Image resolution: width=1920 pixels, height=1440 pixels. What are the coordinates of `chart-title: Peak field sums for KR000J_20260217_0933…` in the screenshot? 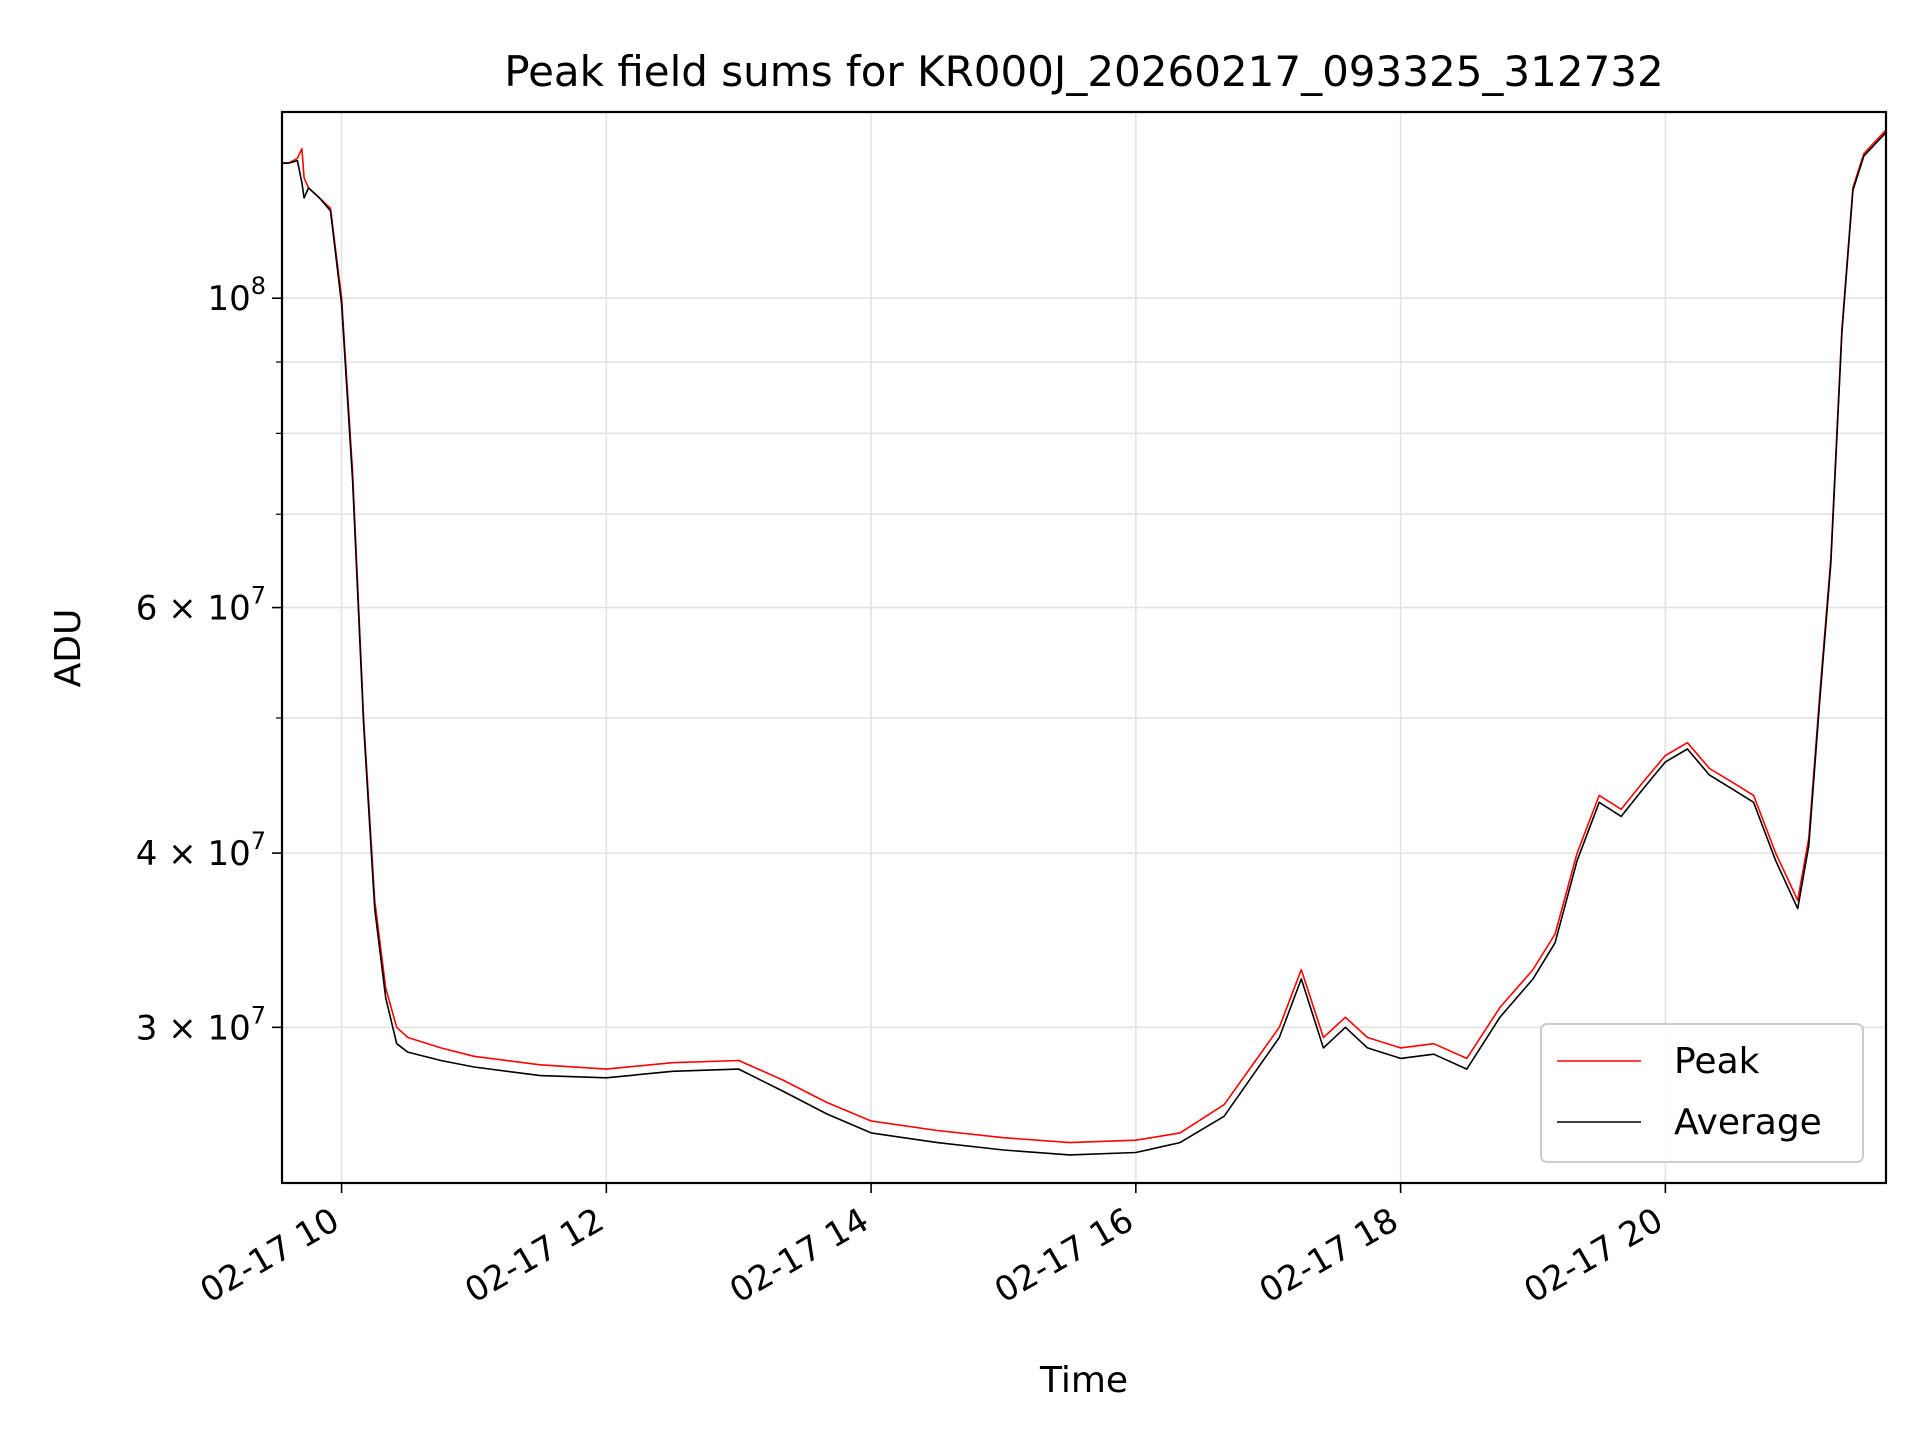 It's located at (1084, 71).